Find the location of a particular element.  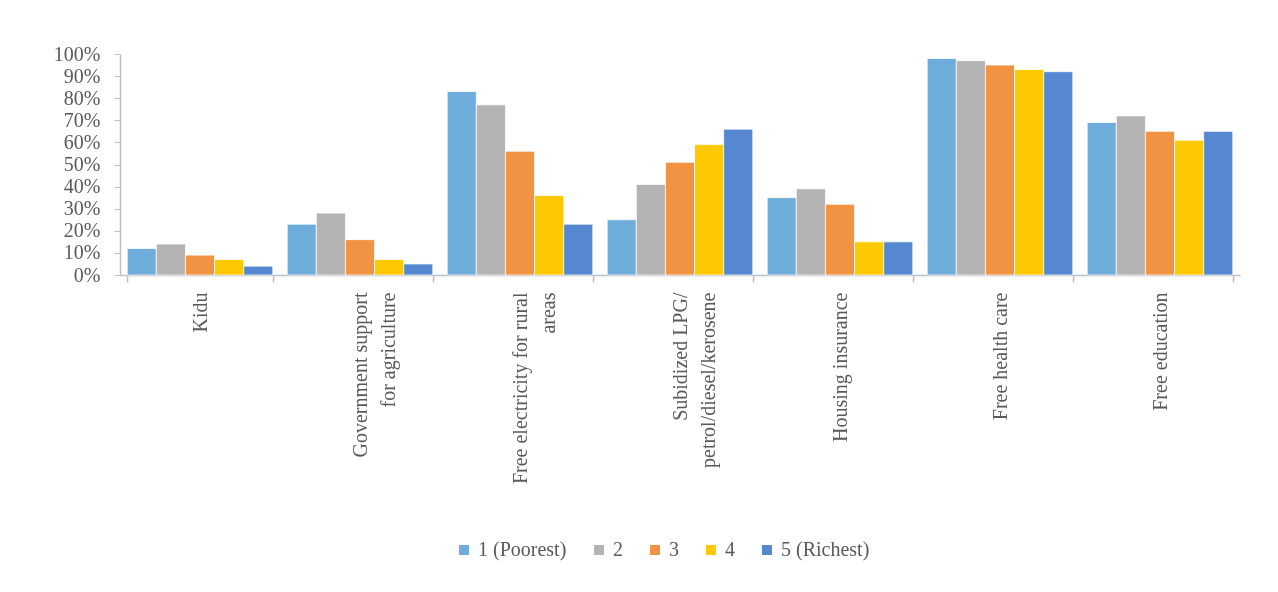

legend-label: 5 (Richest) is located at coordinates (825, 549).